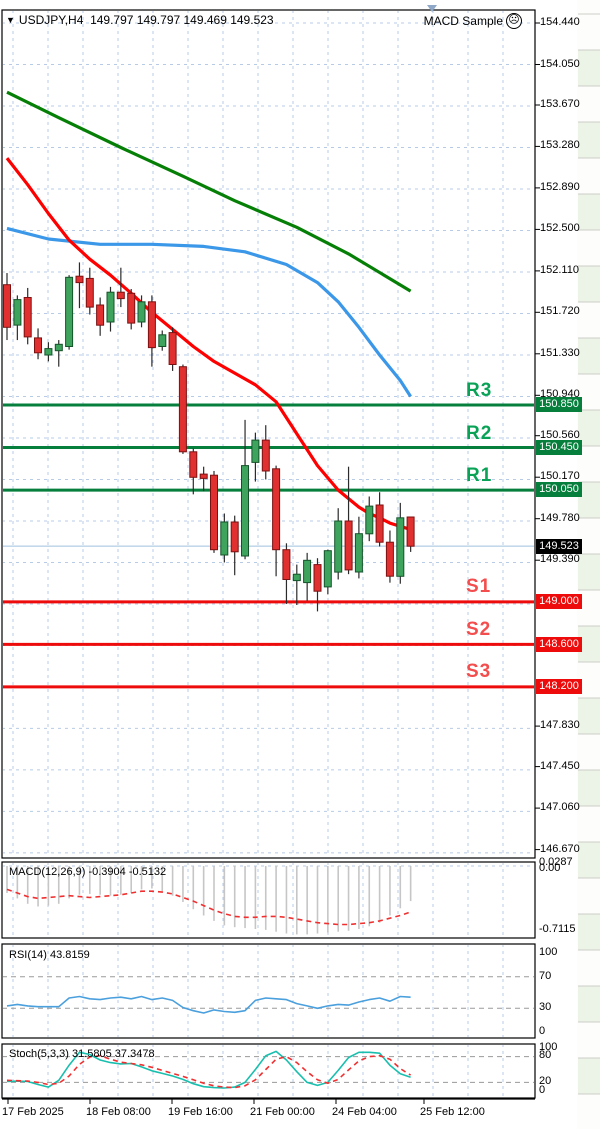 This screenshot has height=1129, width=600. I want to click on price-axis-label: 149.390, so click(560, 559).